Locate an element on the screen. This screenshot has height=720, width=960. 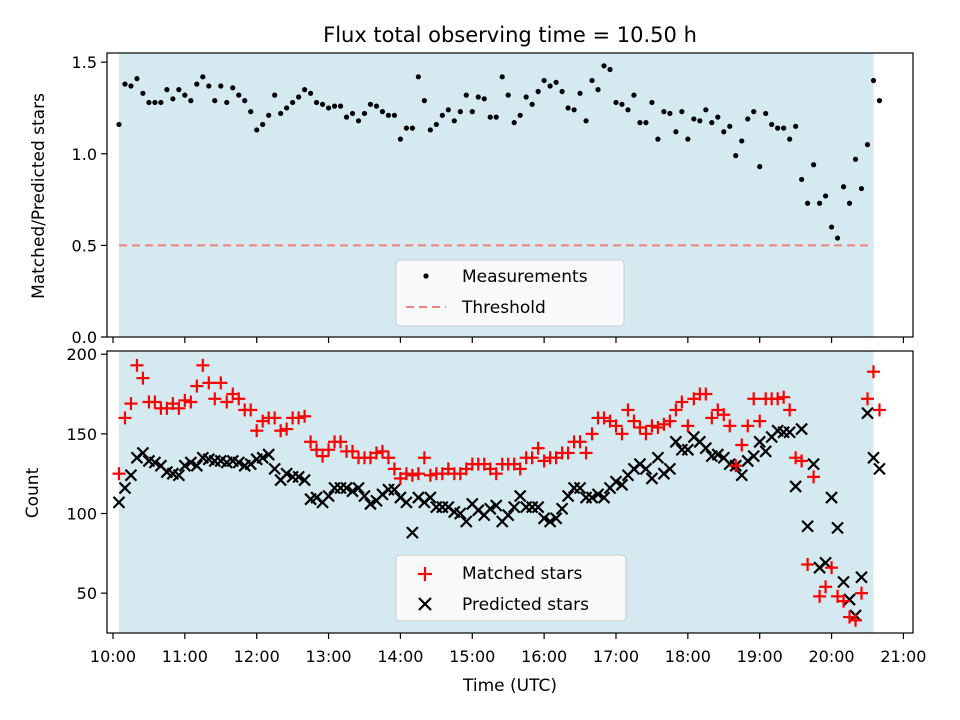
legend-matched-label: Matched stars is located at coordinates (522, 574).